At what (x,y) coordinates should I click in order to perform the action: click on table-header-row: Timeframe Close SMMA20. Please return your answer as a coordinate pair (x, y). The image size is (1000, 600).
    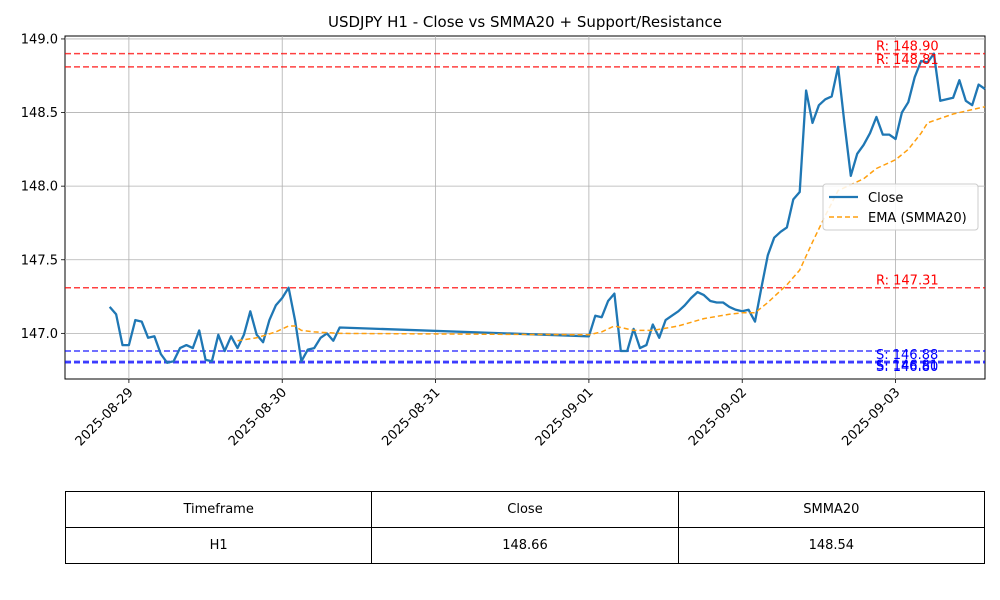
    Looking at the image, I should click on (525, 509).